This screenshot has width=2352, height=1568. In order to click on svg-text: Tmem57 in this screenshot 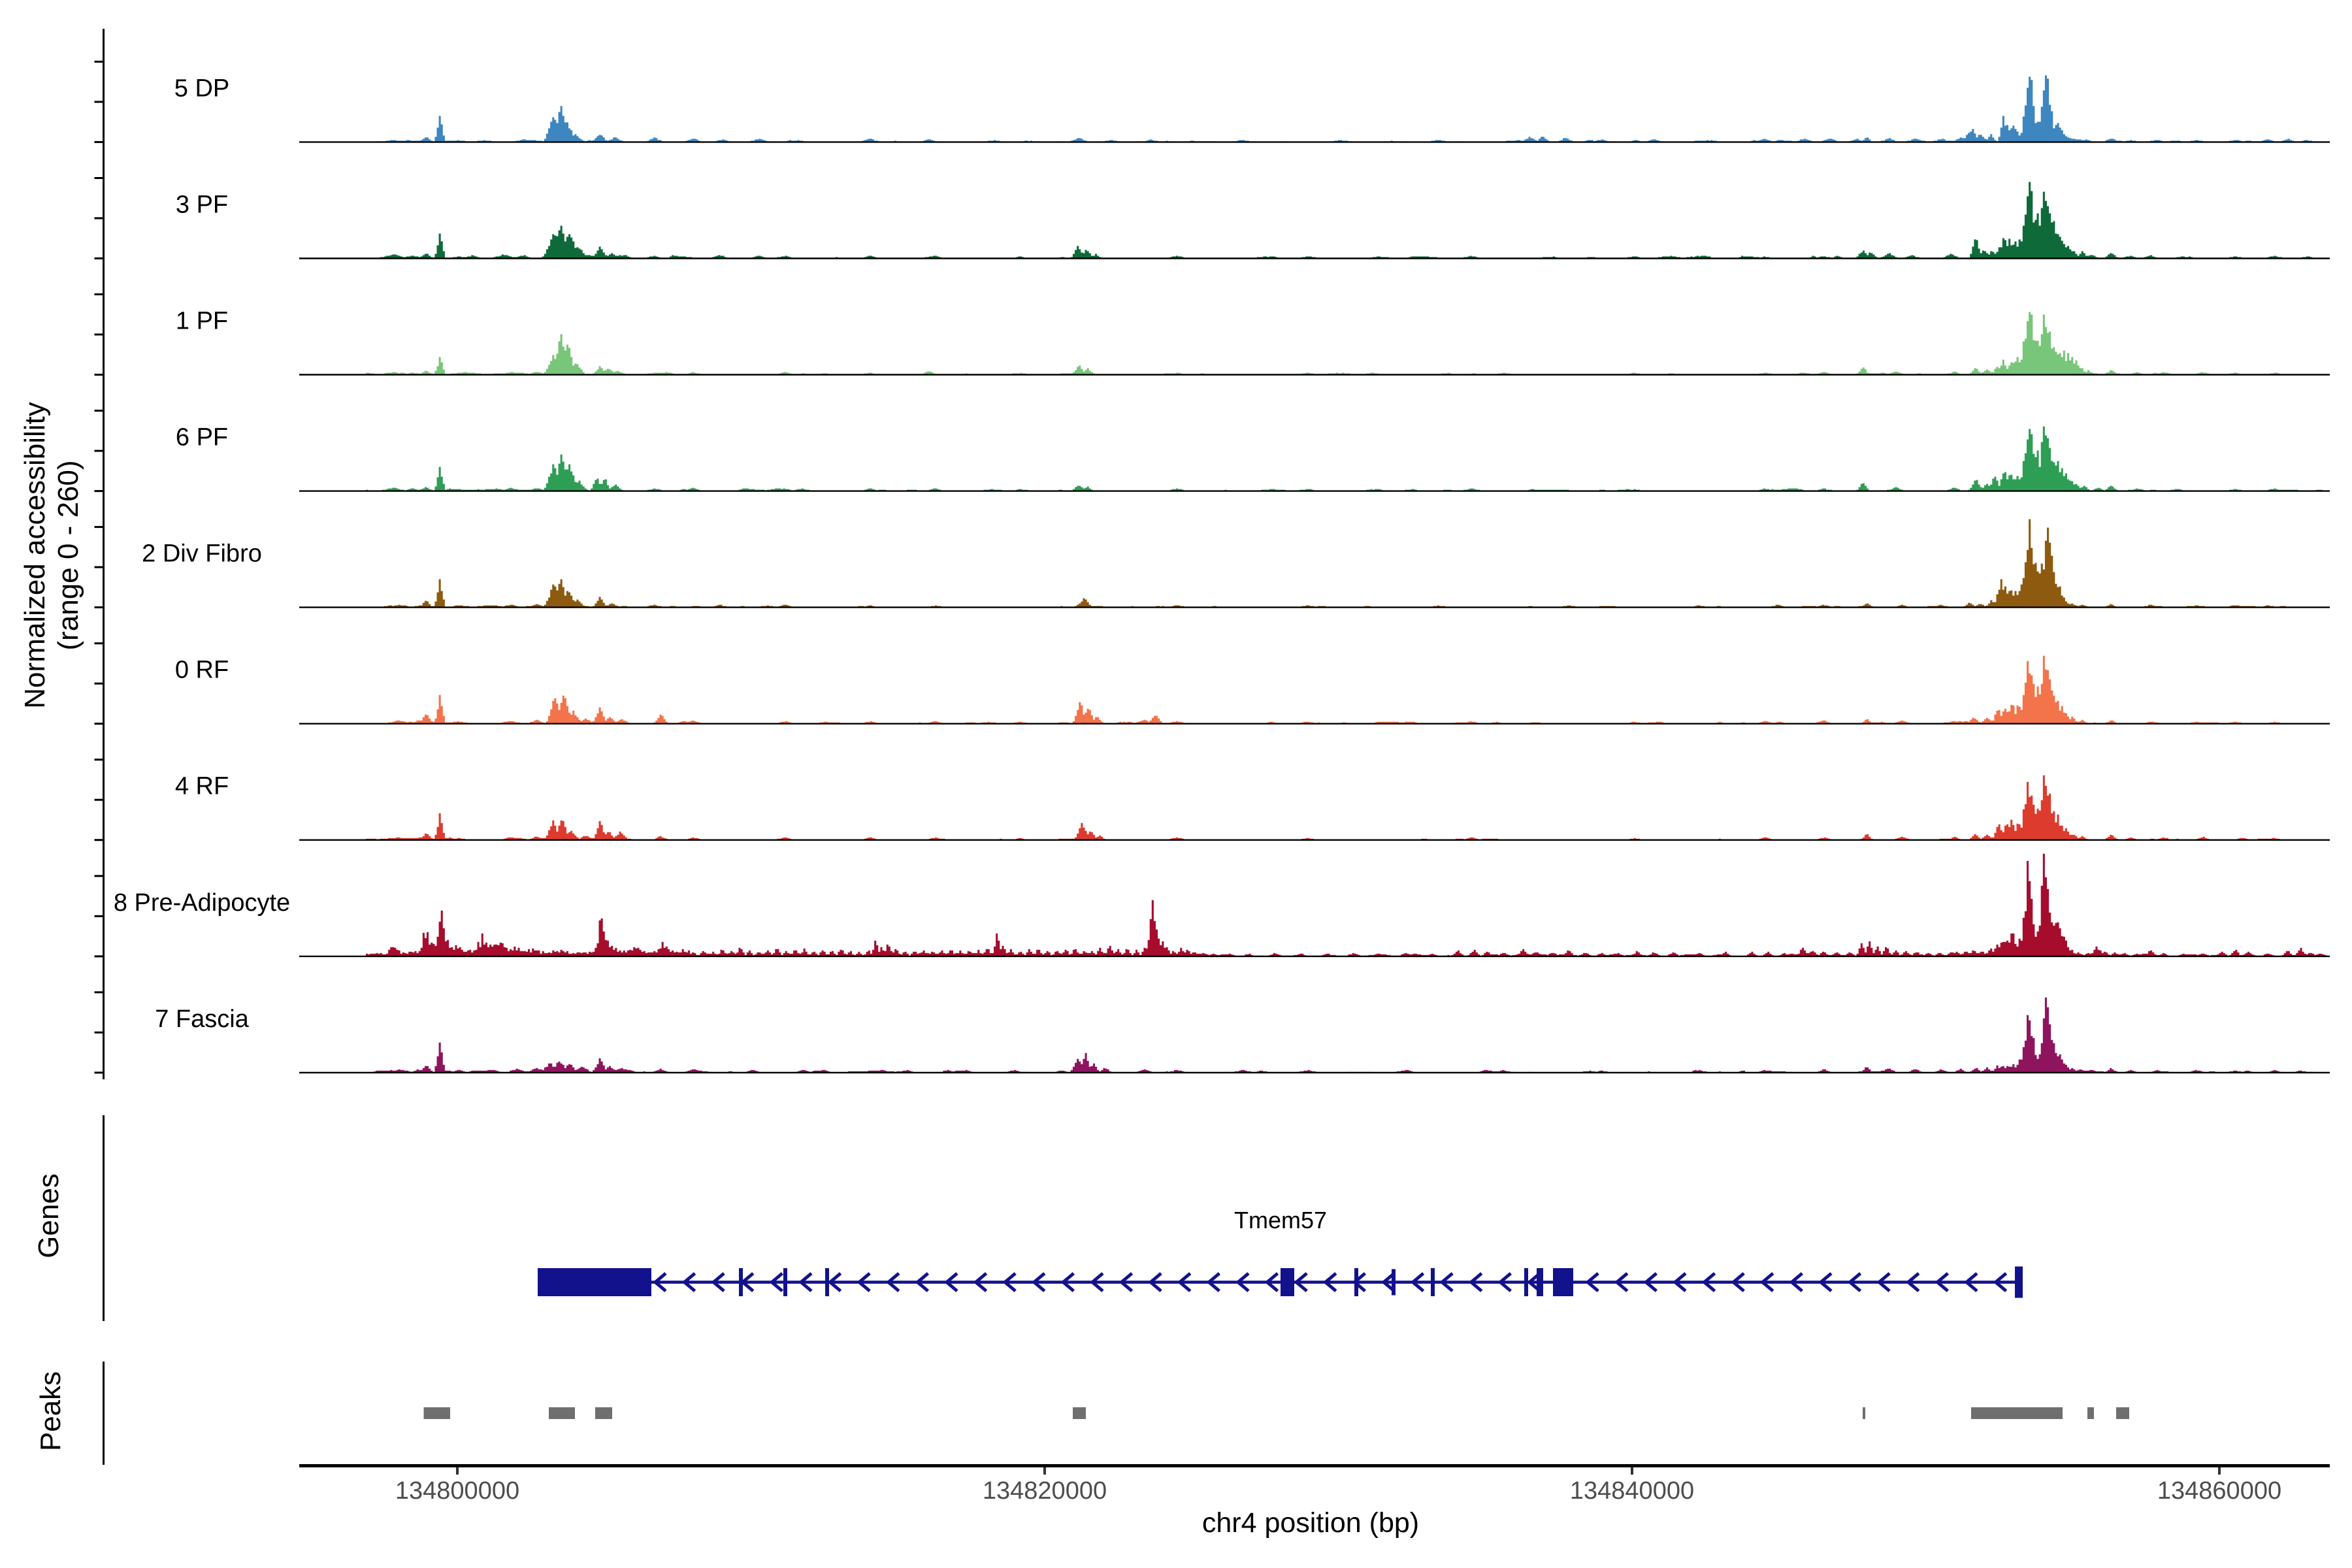, I will do `click(1280, 1220)`.